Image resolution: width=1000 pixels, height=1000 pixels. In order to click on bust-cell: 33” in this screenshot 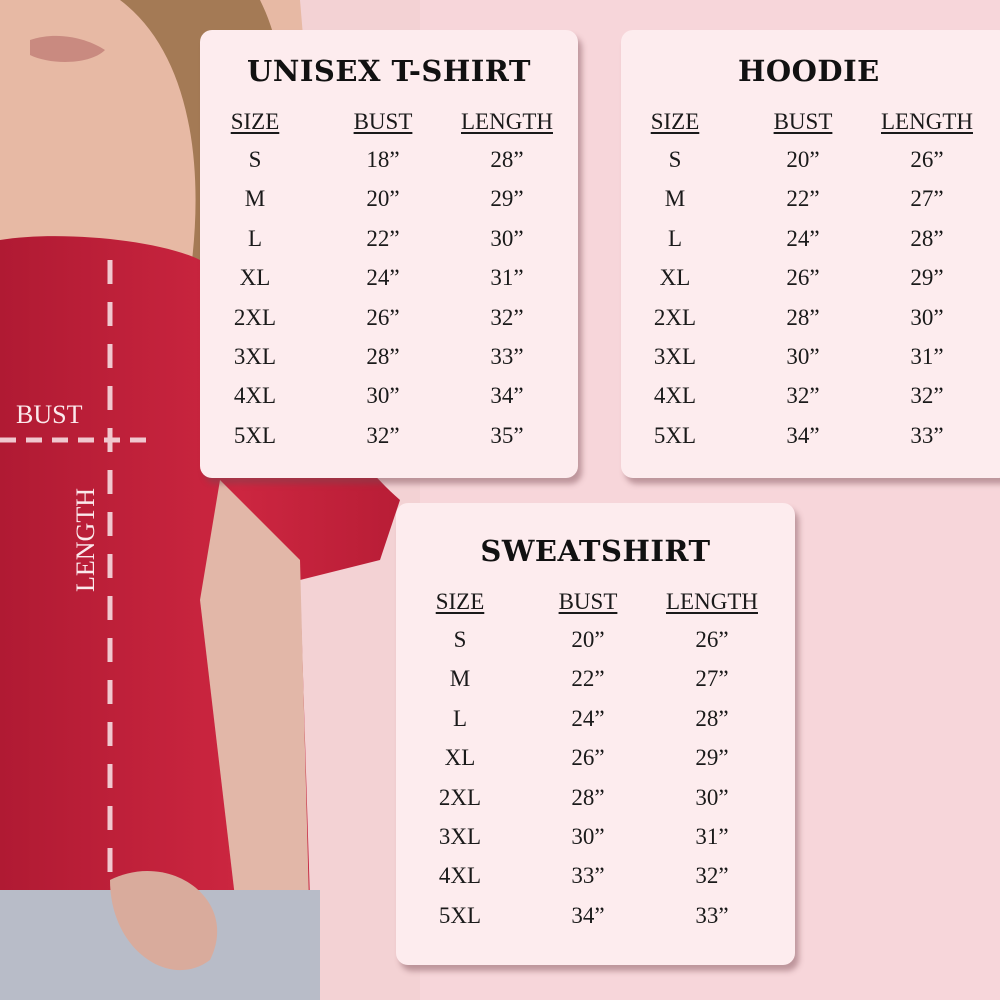, I will do `click(588, 876)`.